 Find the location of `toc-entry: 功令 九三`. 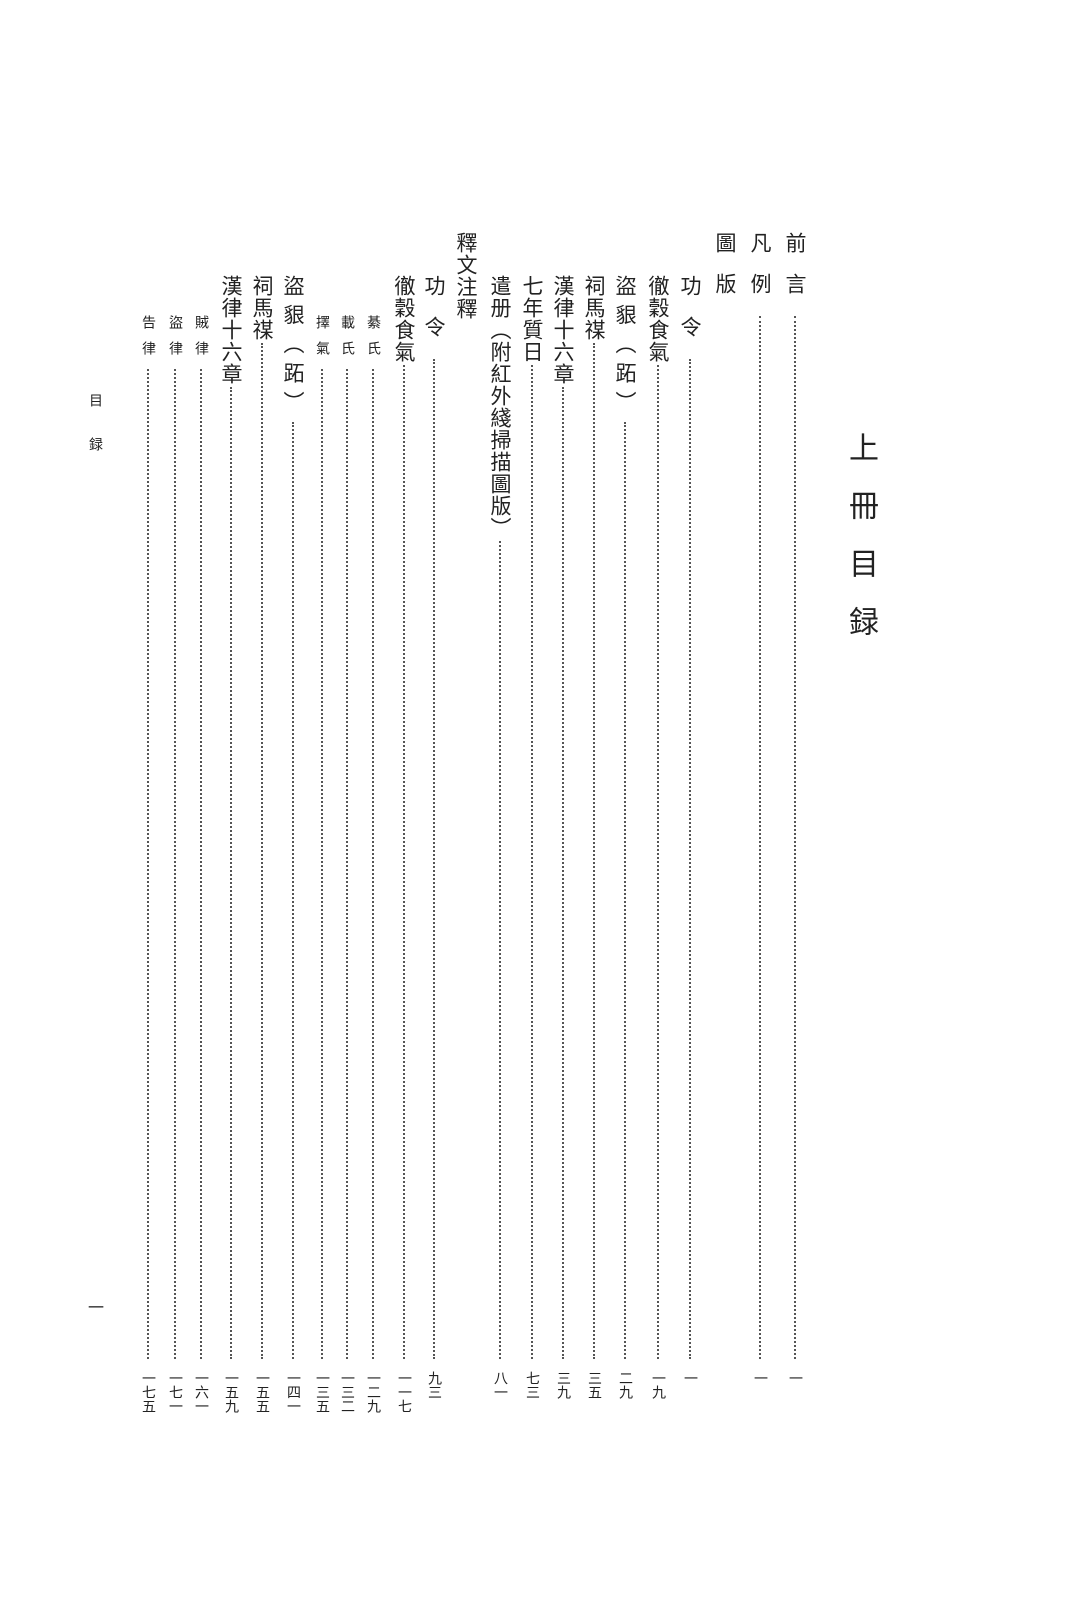

toc-entry: 功令 九三 is located at coordinates (434, 845).